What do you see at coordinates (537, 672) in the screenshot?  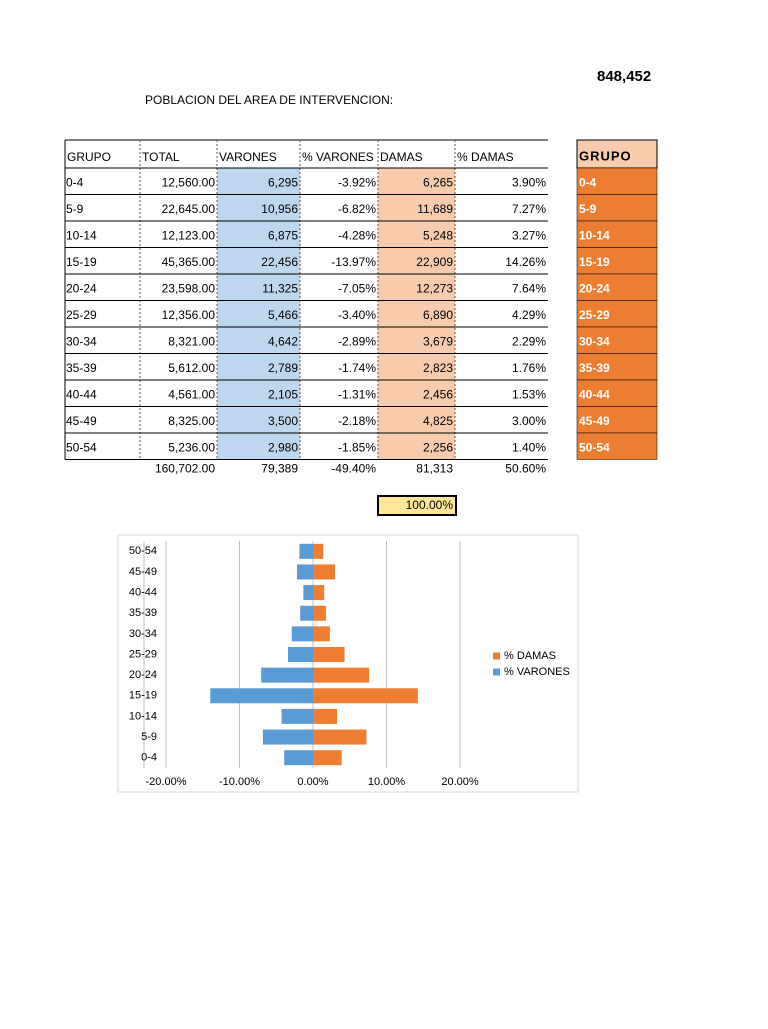 I see `legend-label: % VARONES` at bounding box center [537, 672].